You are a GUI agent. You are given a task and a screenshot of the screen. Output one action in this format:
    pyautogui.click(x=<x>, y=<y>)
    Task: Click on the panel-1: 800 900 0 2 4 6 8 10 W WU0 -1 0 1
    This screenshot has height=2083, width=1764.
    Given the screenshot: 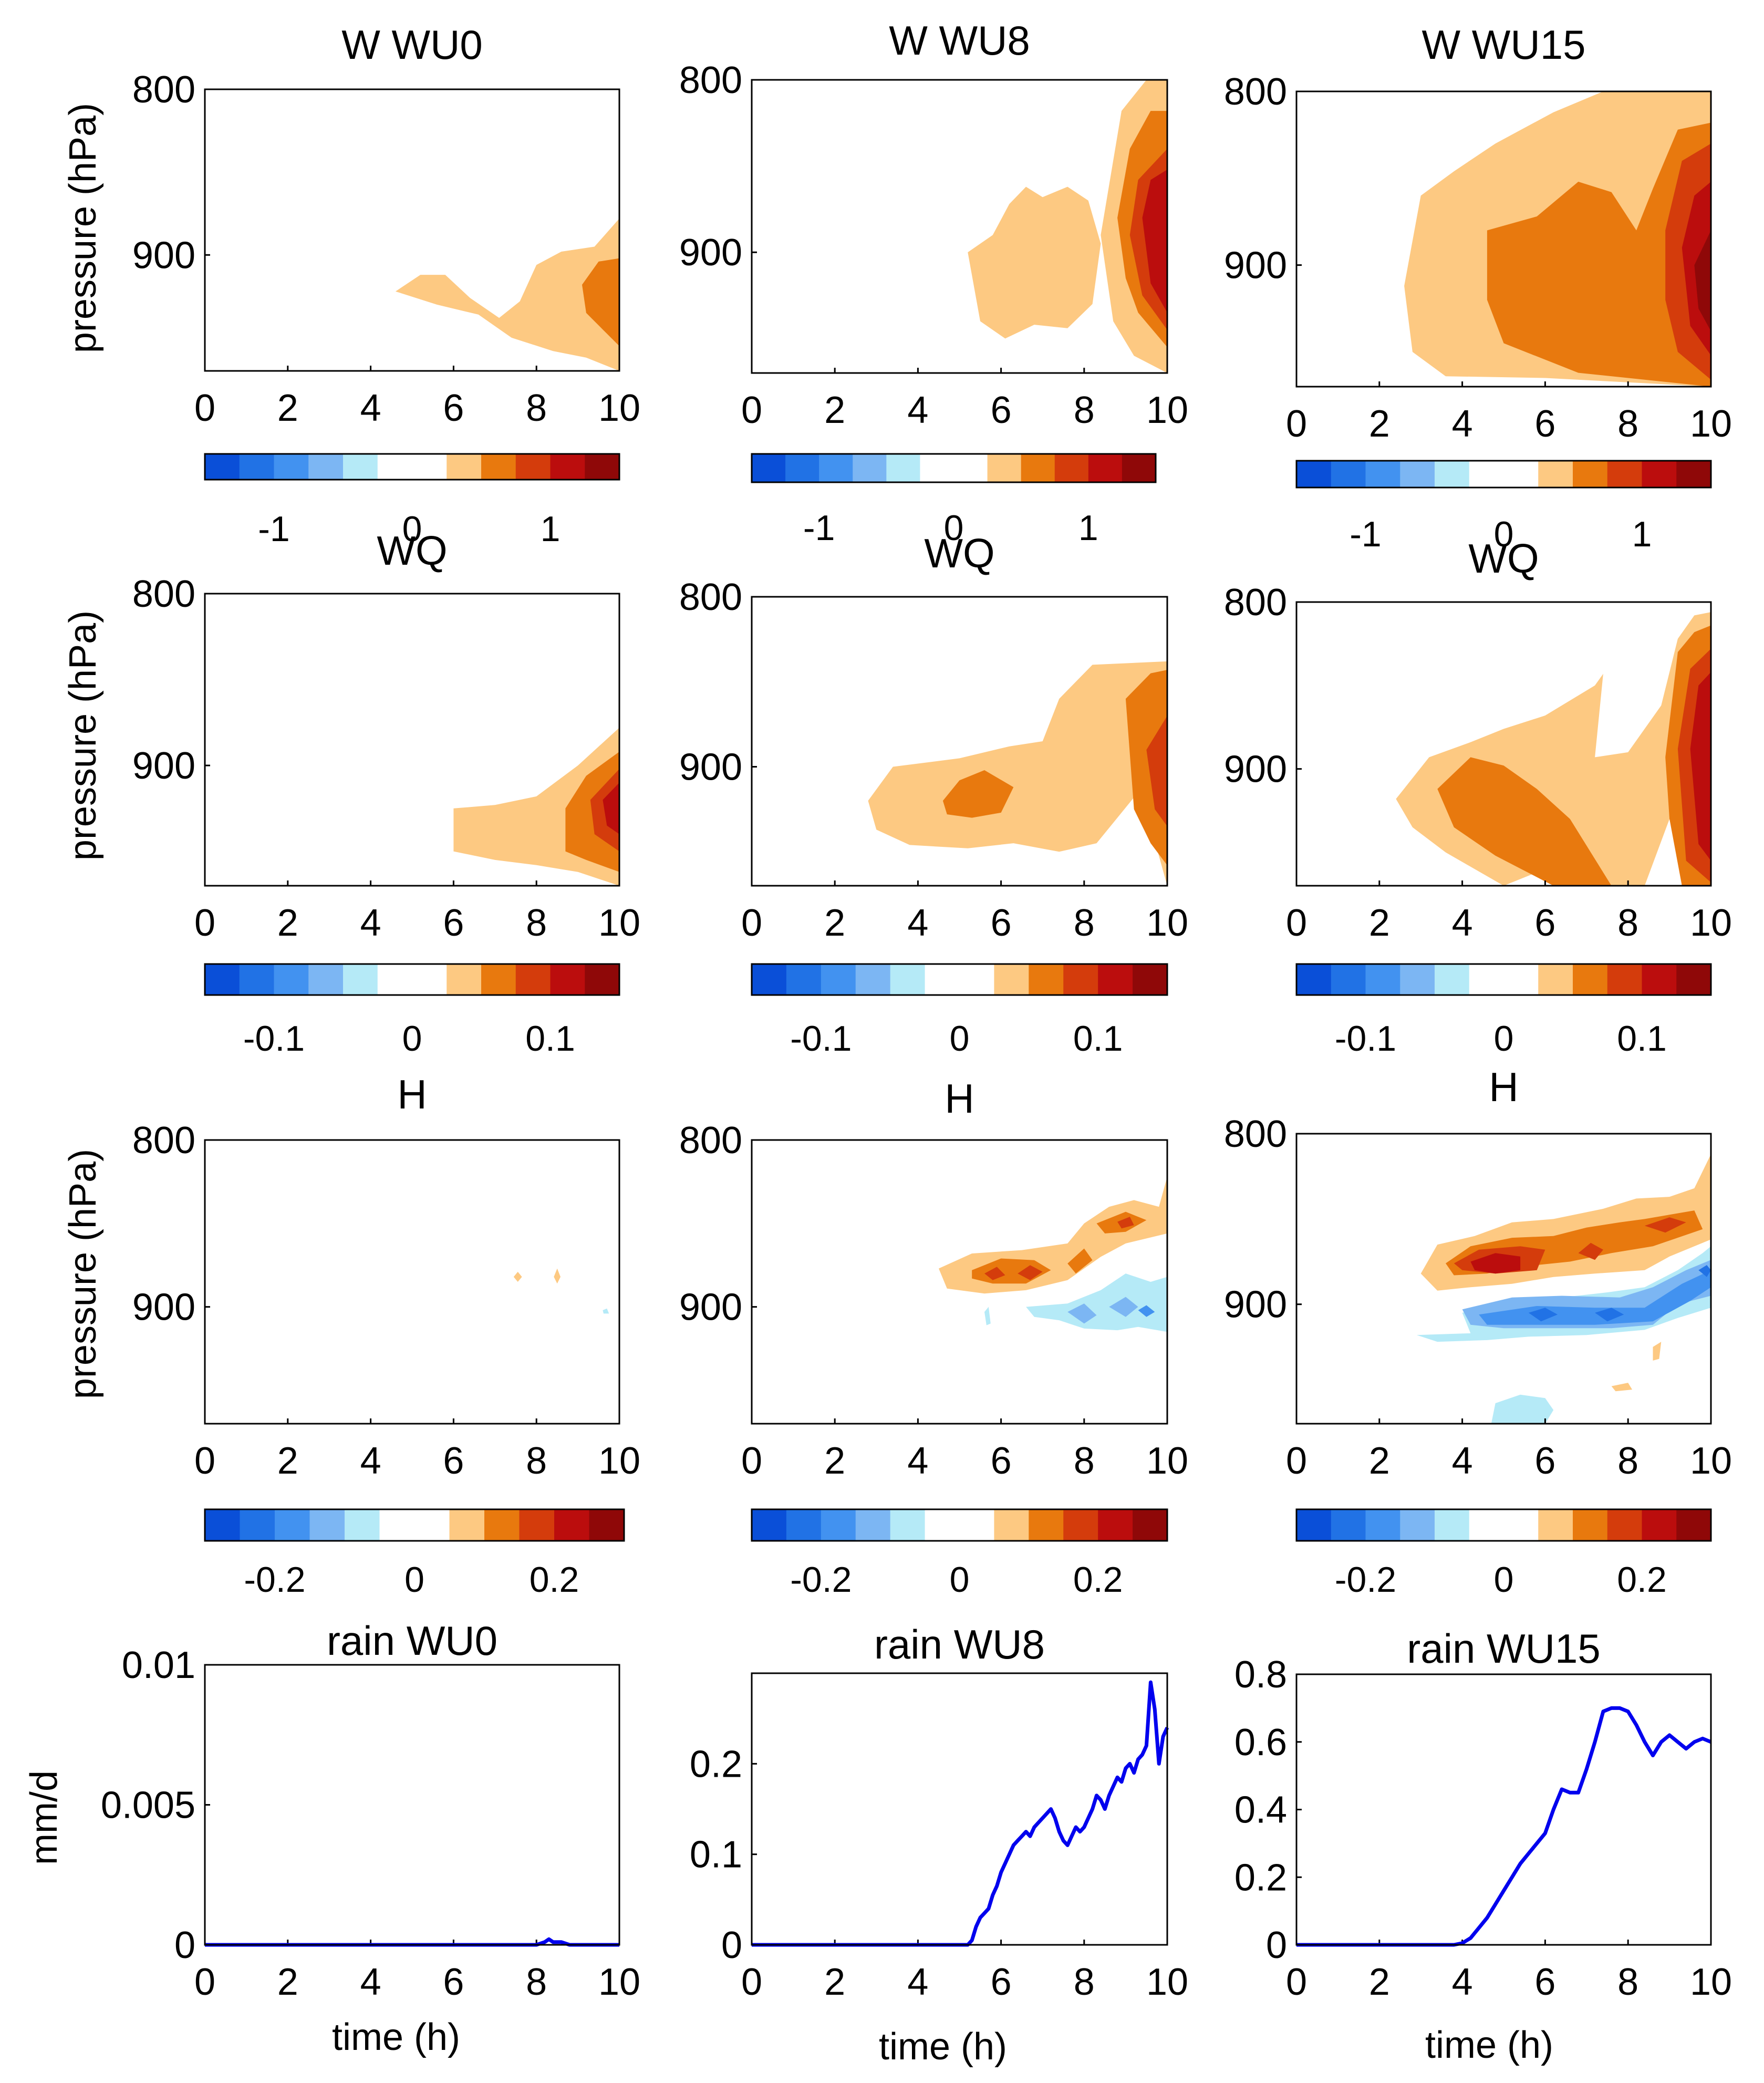 What is the action you would take?
    pyautogui.click(x=386, y=285)
    